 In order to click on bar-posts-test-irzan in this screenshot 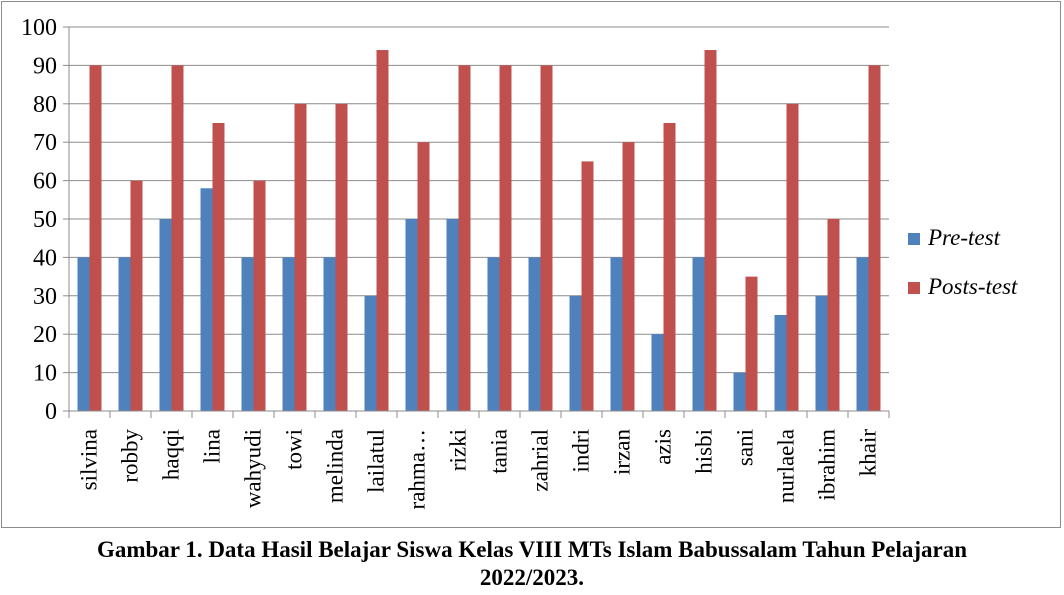, I will do `click(628, 276)`.